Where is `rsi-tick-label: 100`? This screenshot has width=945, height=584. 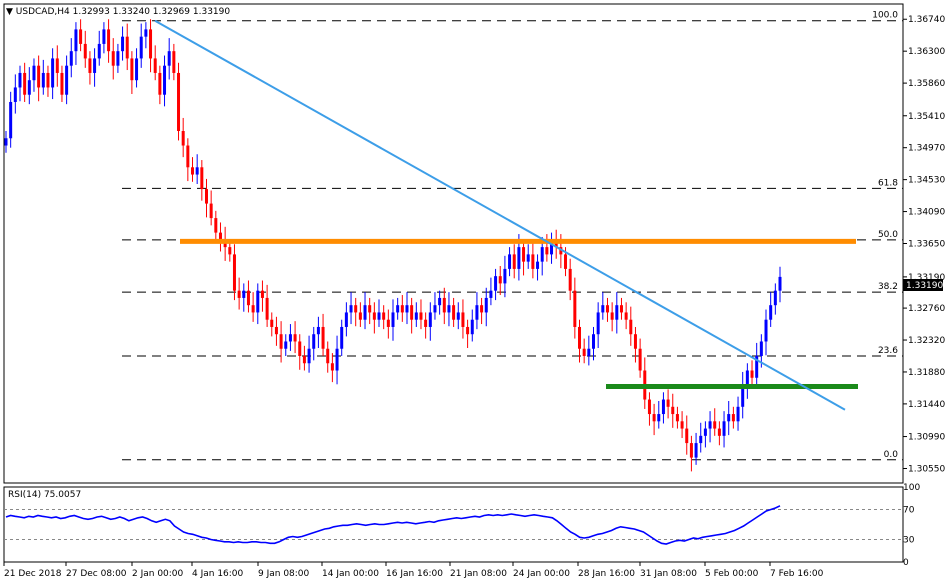
rsi-tick-label: 100 is located at coordinates (911, 488).